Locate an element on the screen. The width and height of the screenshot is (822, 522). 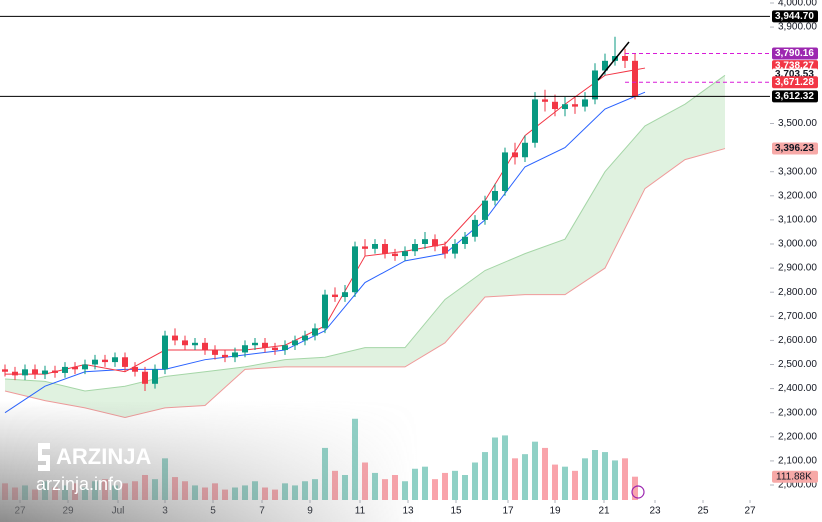
price-label: 3,396.23 is located at coordinates (794, 148).